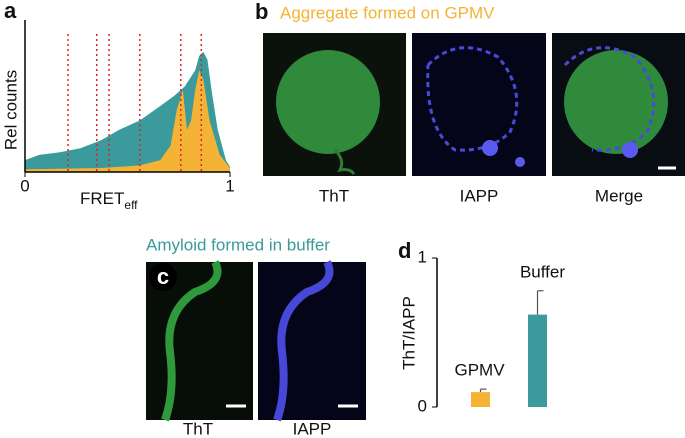 The height and width of the screenshot is (438, 685). Describe the element at coordinates (387, 12) in the screenshot. I see `panel-title: Aggregate formed on GPMV` at that location.